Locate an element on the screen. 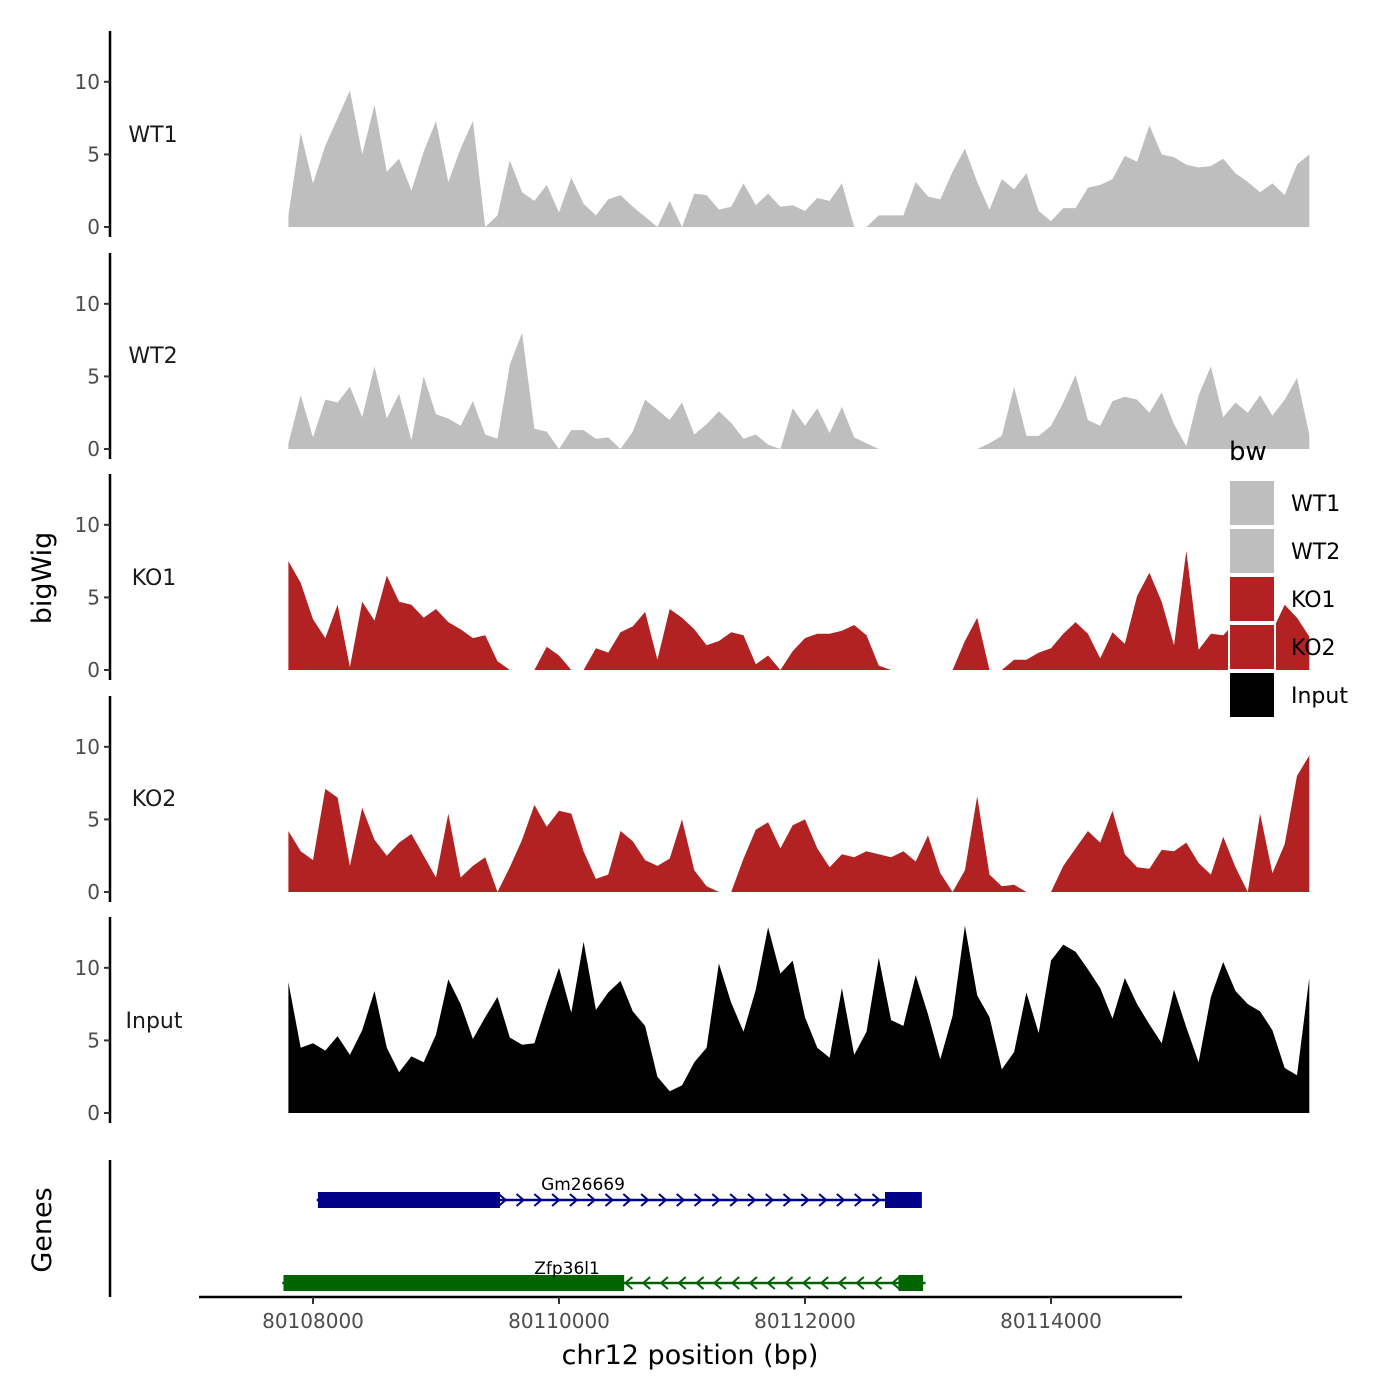 The height and width of the screenshot is (1400, 1400). gene-zfp36l1: Zfp36l1 is located at coordinates (604, 1275).